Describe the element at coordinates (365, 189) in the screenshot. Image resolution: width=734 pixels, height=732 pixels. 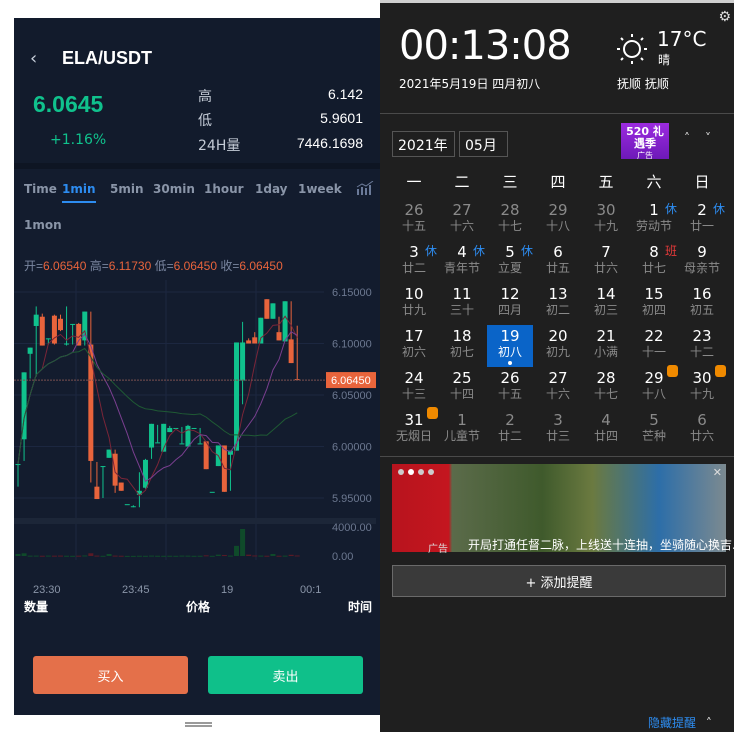
I see `indicator-chart-icon` at that location.